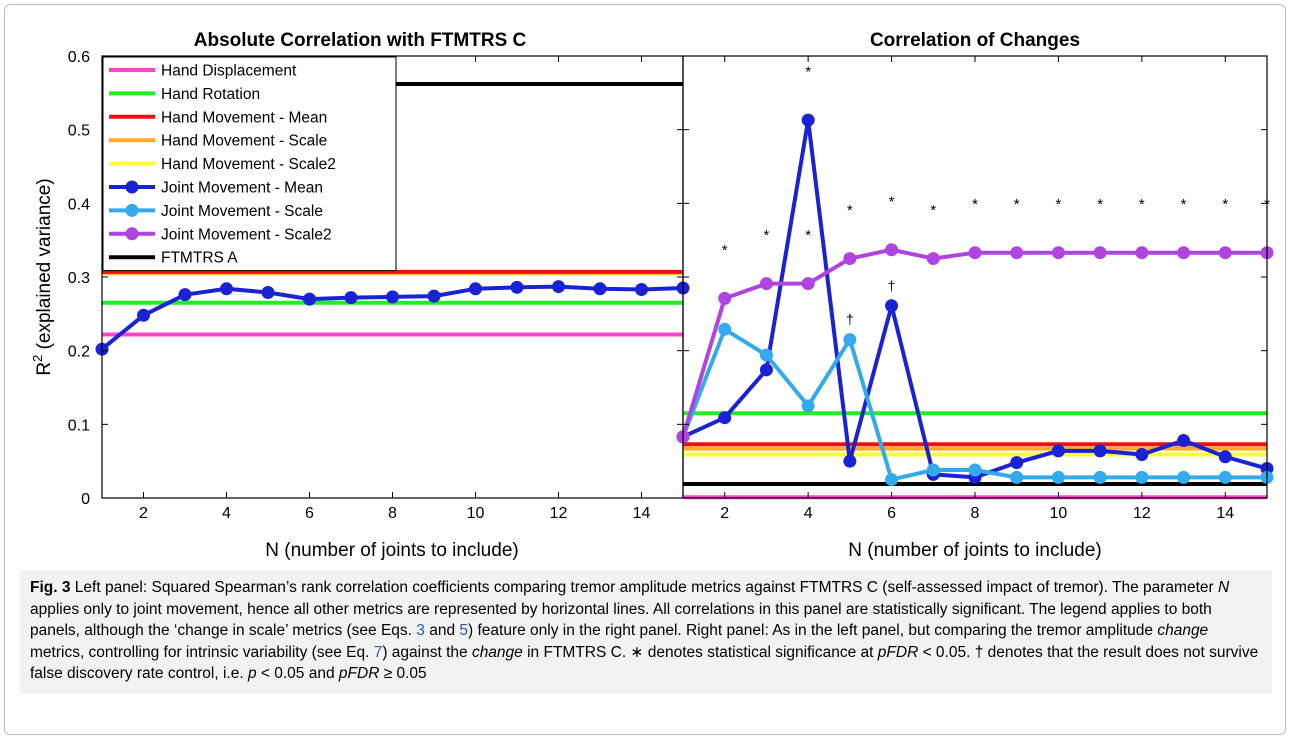 This screenshot has width=1292, height=741. I want to click on y-tick-label: 0, so click(85, 499).